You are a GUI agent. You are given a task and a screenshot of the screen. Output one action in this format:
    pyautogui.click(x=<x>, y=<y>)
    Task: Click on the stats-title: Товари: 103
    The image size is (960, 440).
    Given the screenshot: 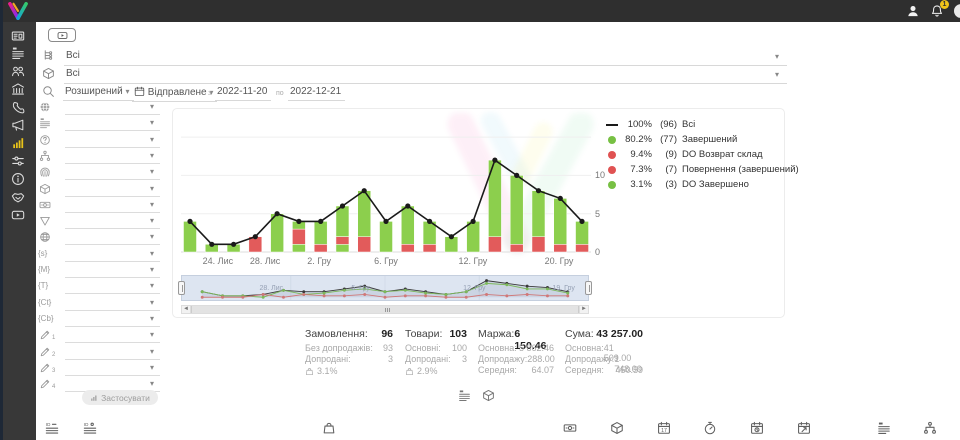 What is the action you would take?
    pyautogui.click(x=436, y=334)
    